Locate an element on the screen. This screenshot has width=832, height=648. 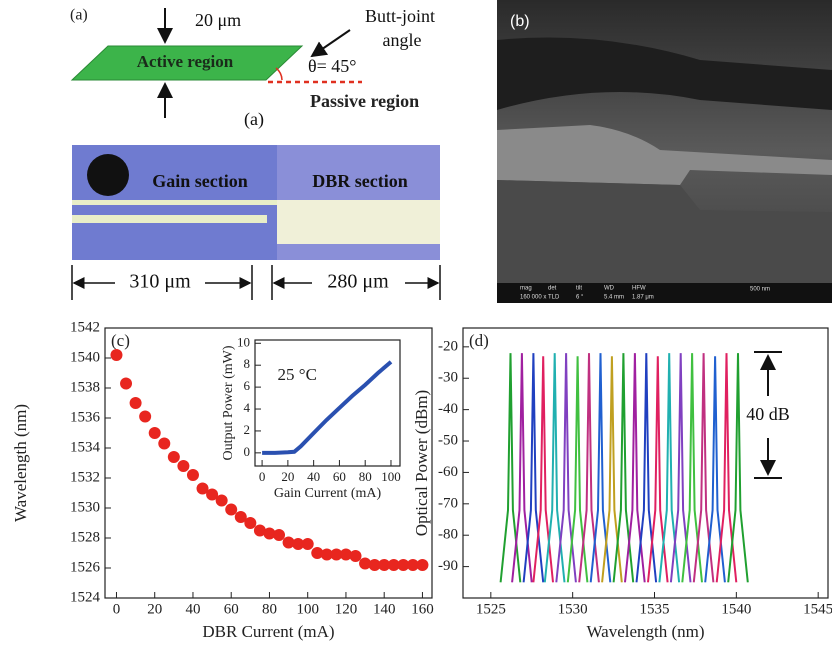
y-axis-label: Output Power (mW) is located at coordinates (228, 402).